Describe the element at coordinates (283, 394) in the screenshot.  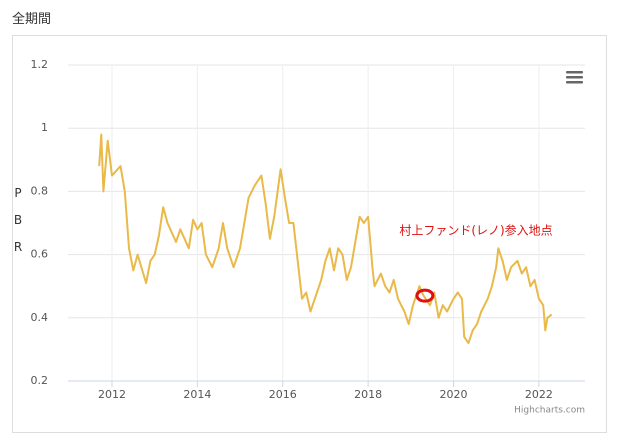
I see `x-tick-label: 2016` at that location.